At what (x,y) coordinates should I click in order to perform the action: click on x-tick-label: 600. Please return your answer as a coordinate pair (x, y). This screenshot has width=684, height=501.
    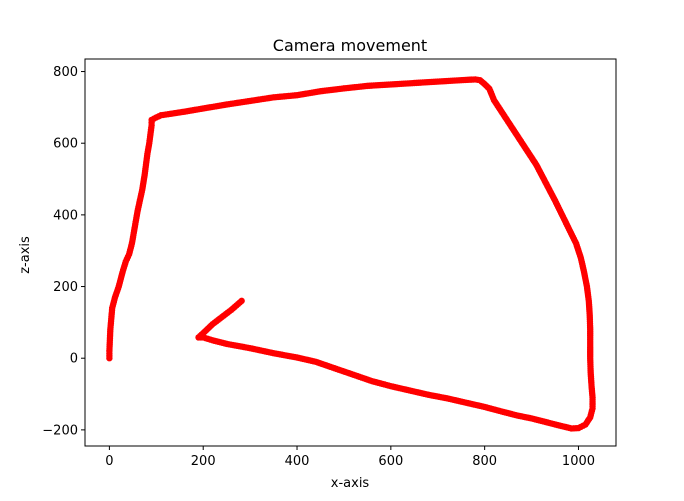
    Looking at the image, I should click on (390, 461).